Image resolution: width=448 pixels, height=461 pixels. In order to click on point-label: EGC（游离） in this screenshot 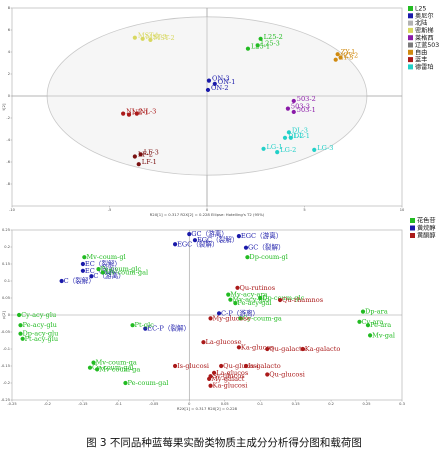, I will do `click(262, 235)`.